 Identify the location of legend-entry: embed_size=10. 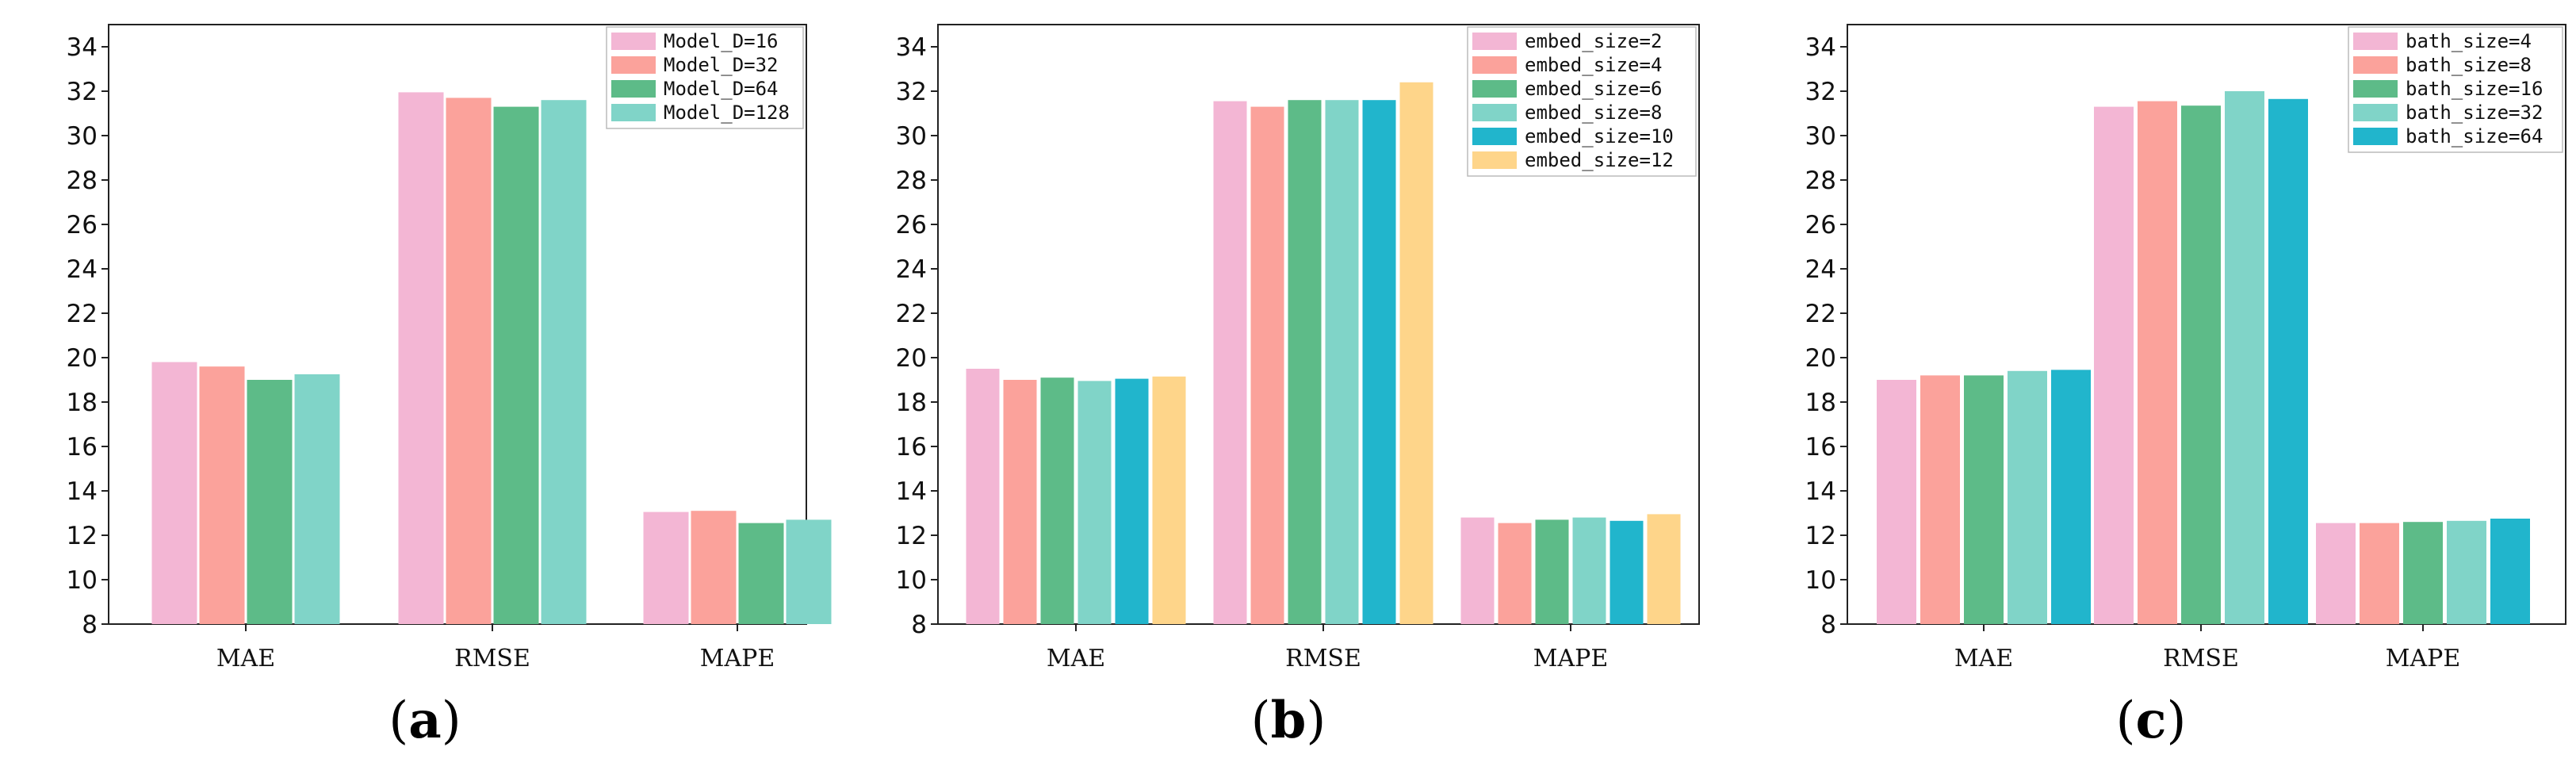
(1599, 136).